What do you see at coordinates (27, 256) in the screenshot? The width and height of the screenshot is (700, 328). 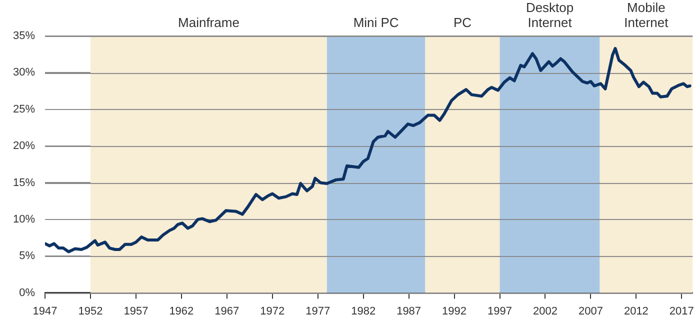 I see `y-tick-label: 5%` at bounding box center [27, 256].